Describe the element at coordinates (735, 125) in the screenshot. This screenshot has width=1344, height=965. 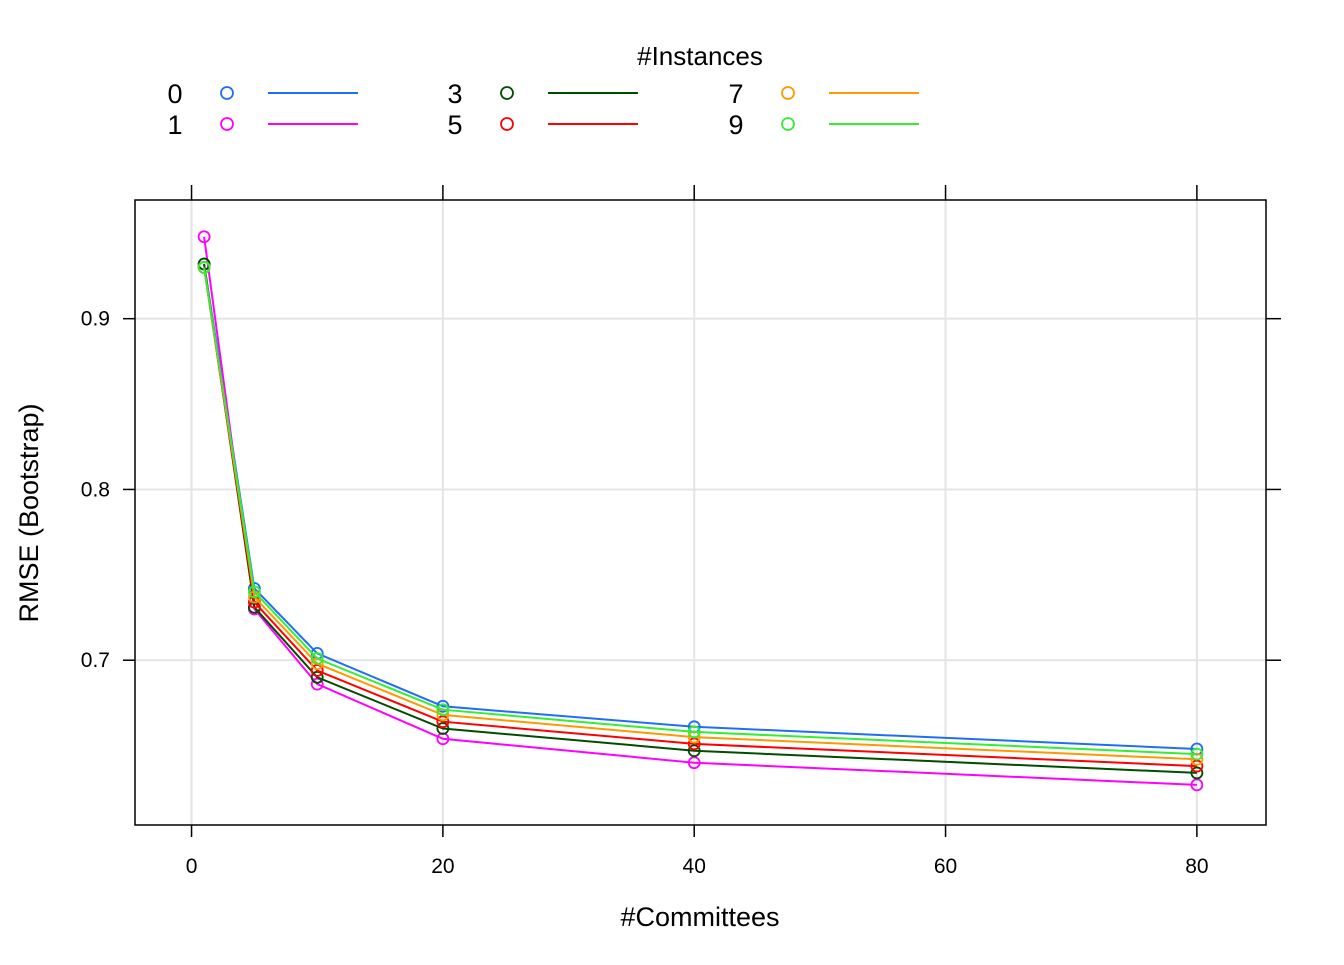
I see `legend-label-9: 9` at that location.